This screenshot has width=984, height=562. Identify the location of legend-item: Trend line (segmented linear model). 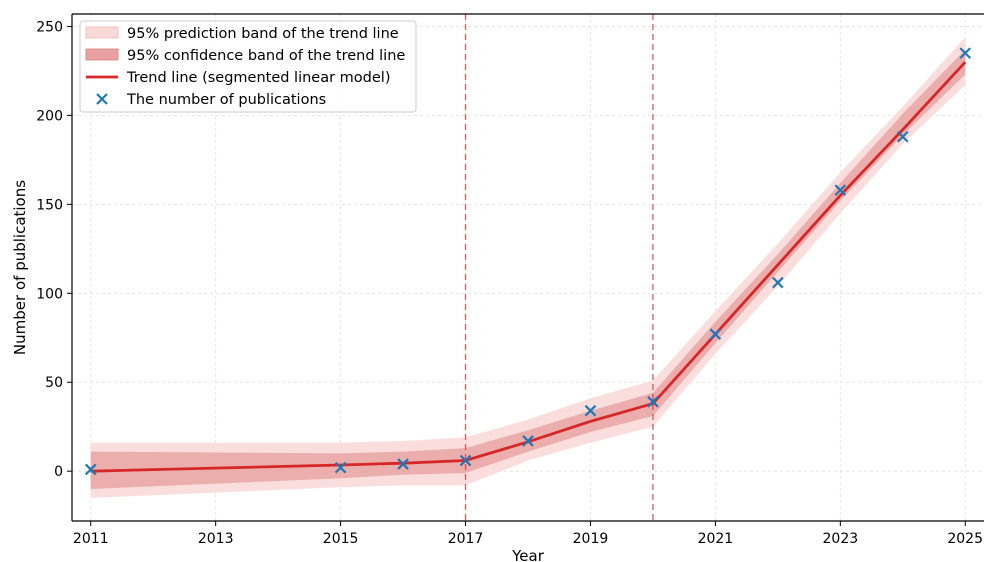
(238, 78).